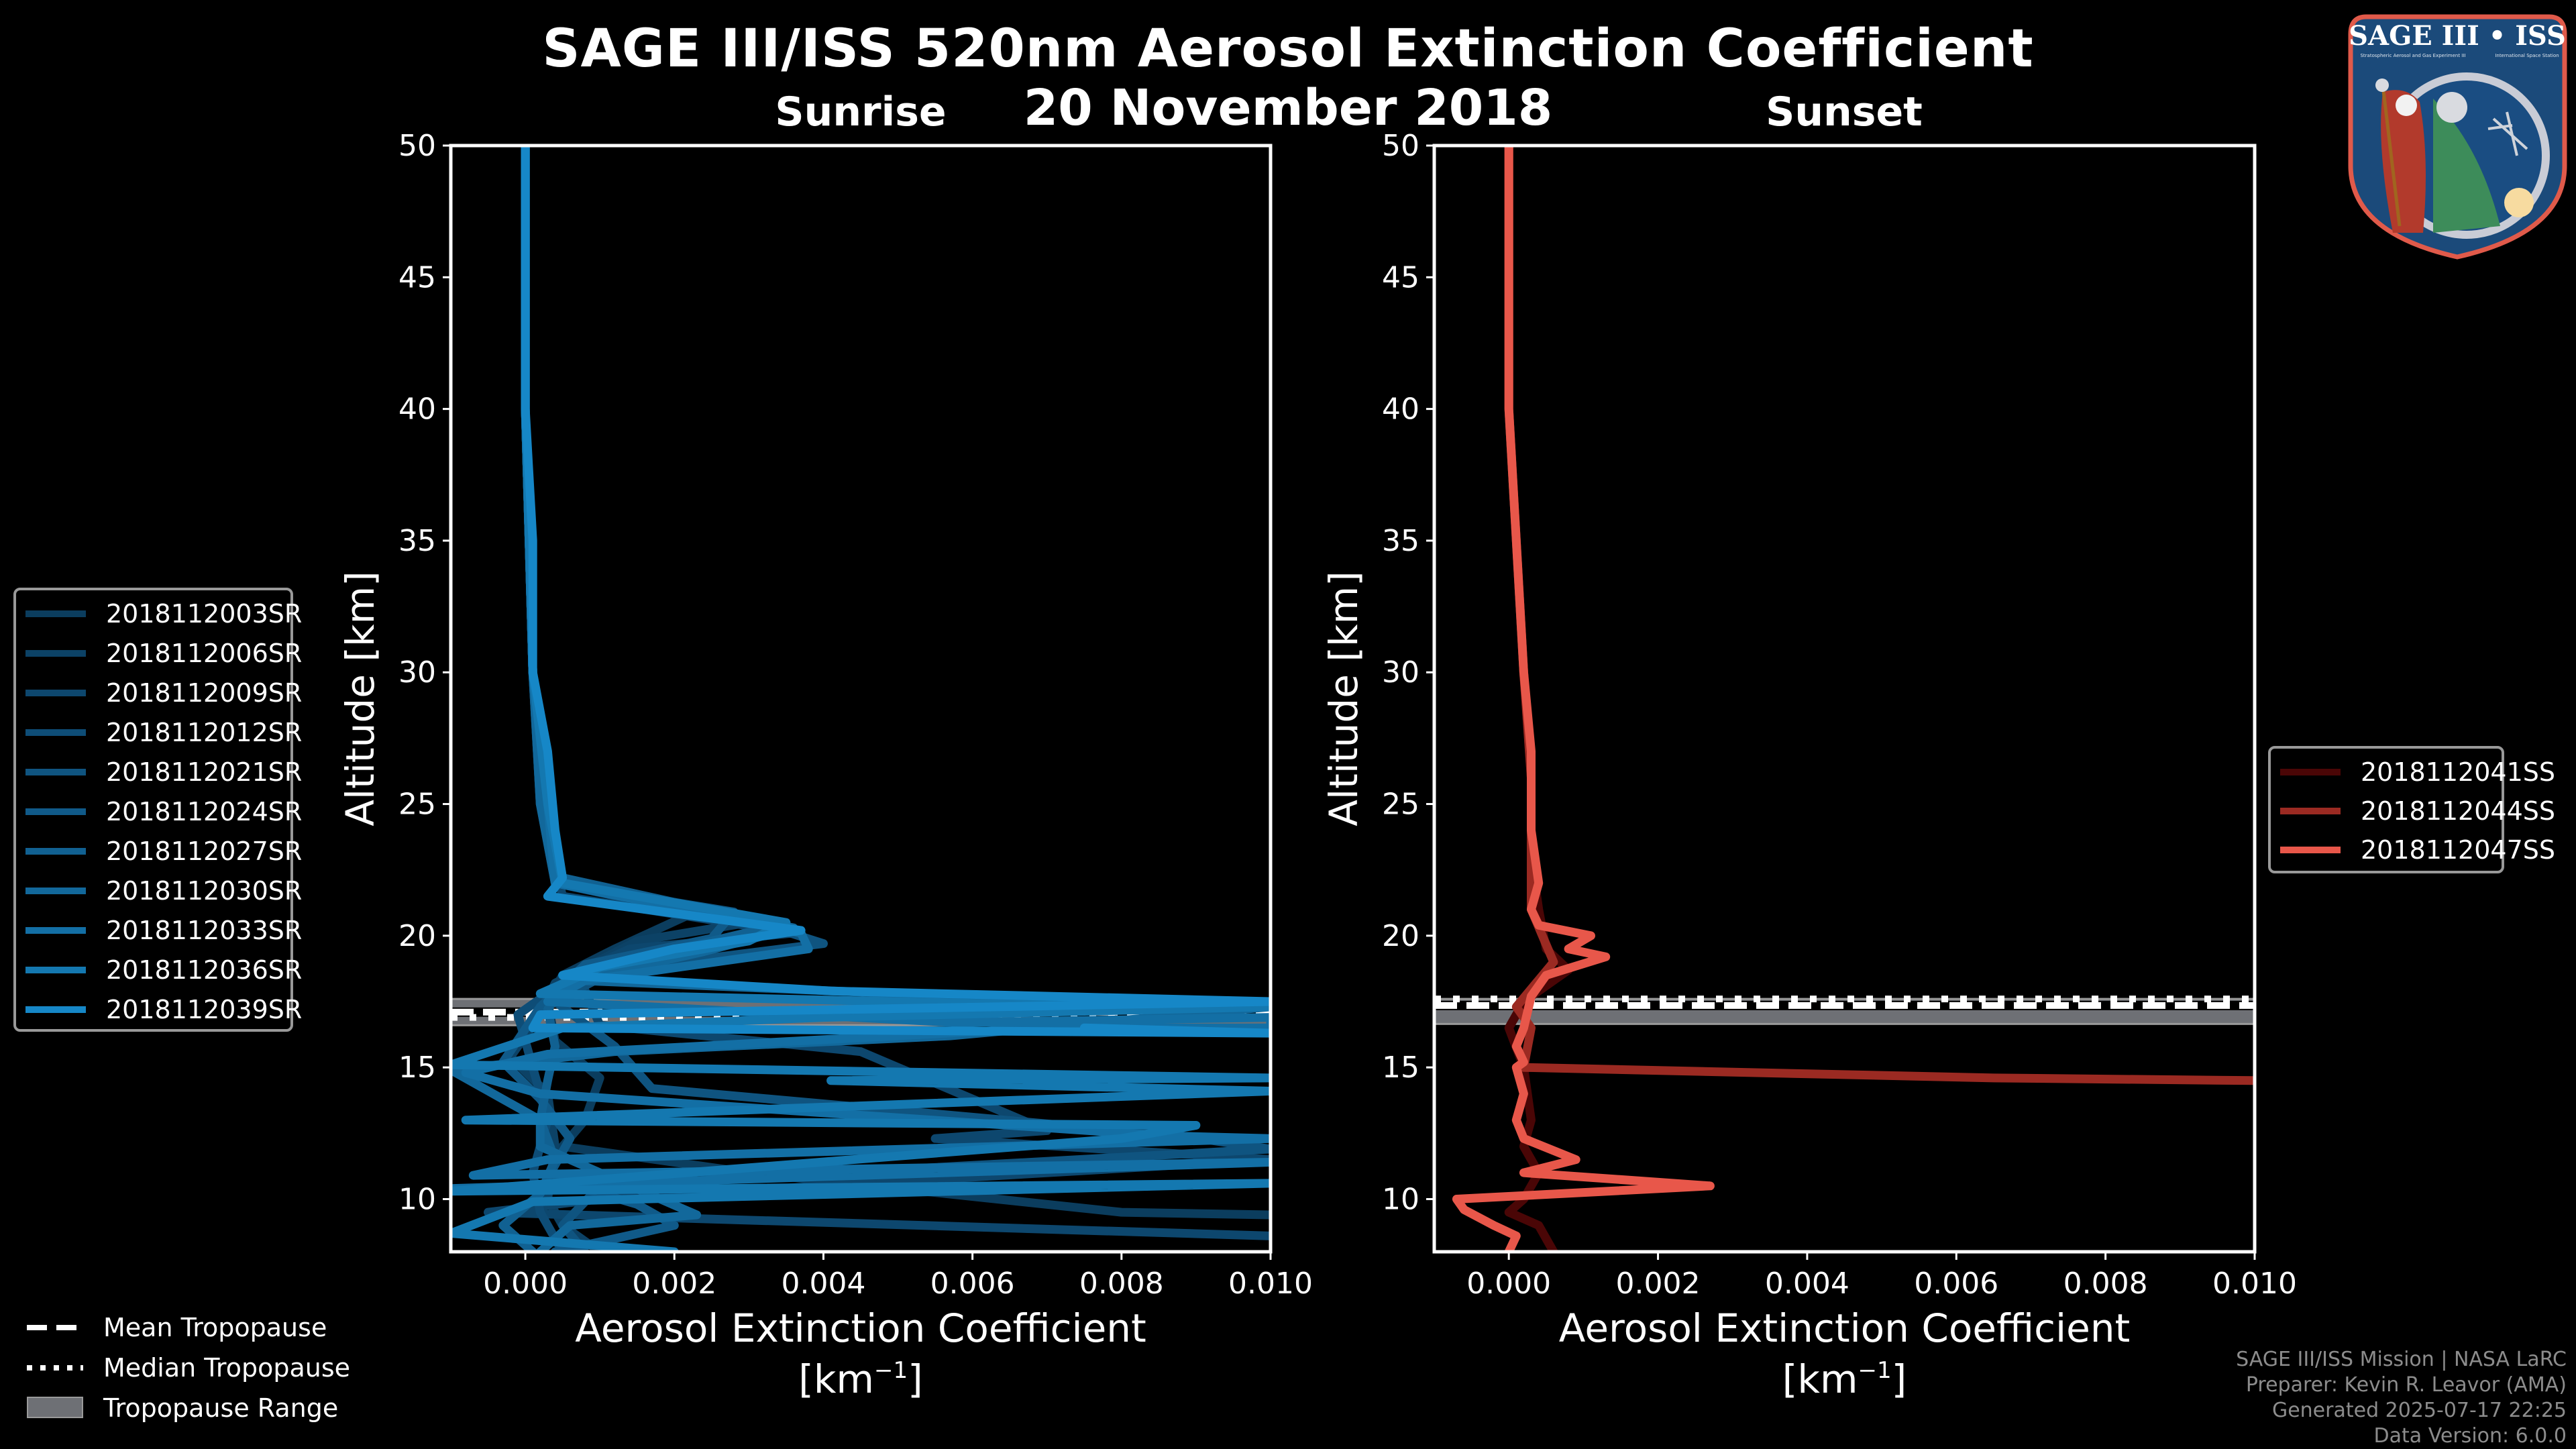 The width and height of the screenshot is (2576, 1449). Describe the element at coordinates (2458, 811) in the screenshot. I see `legend-label: 2018112044SS` at that location.